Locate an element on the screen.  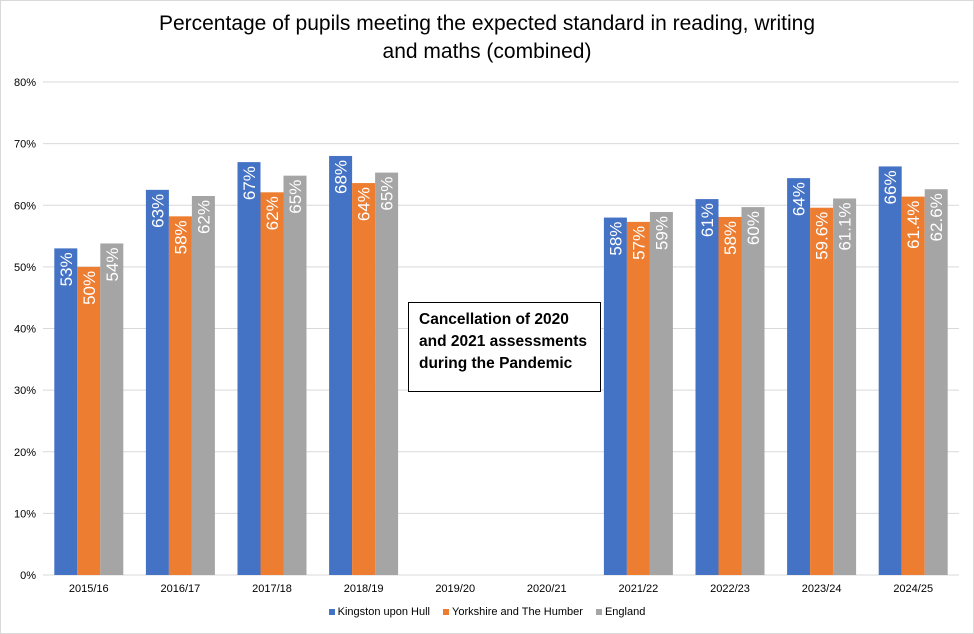
data-label: 60% is located at coordinates (753, 228).